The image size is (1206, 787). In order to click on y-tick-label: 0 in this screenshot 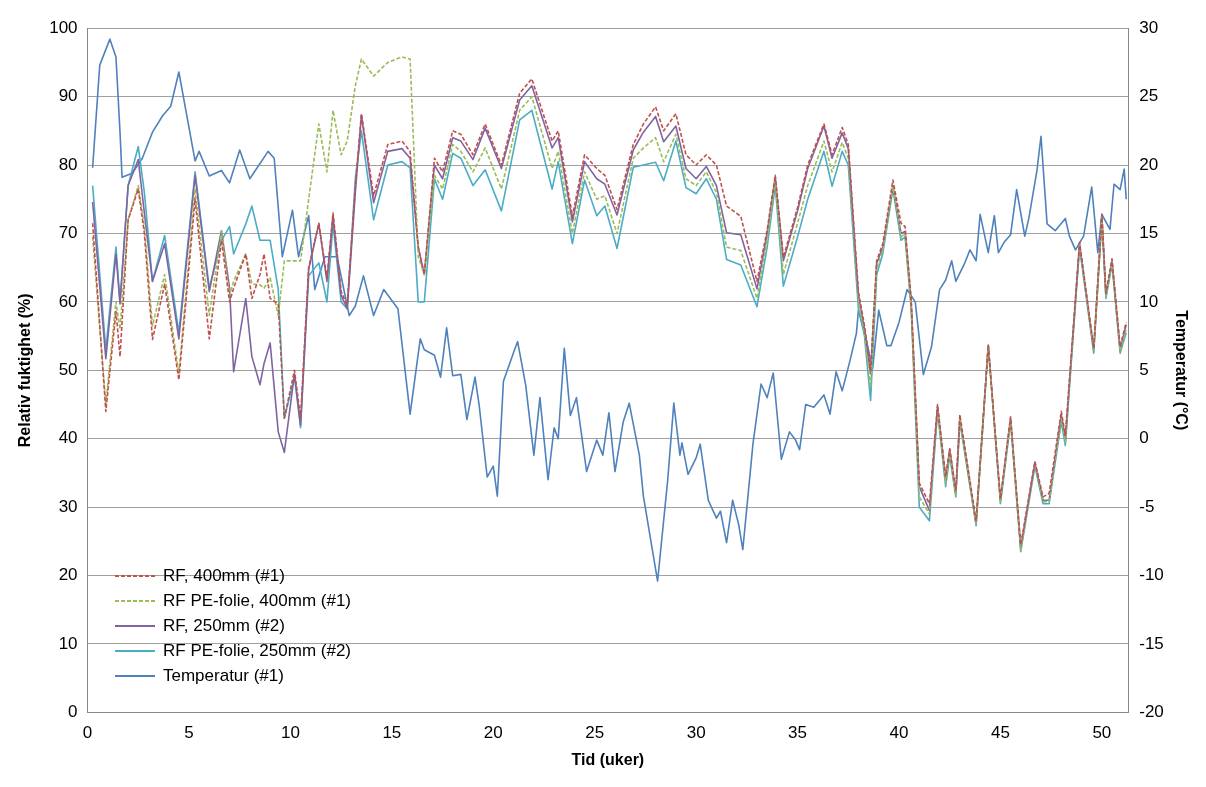, I will do `click(73, 712)`.